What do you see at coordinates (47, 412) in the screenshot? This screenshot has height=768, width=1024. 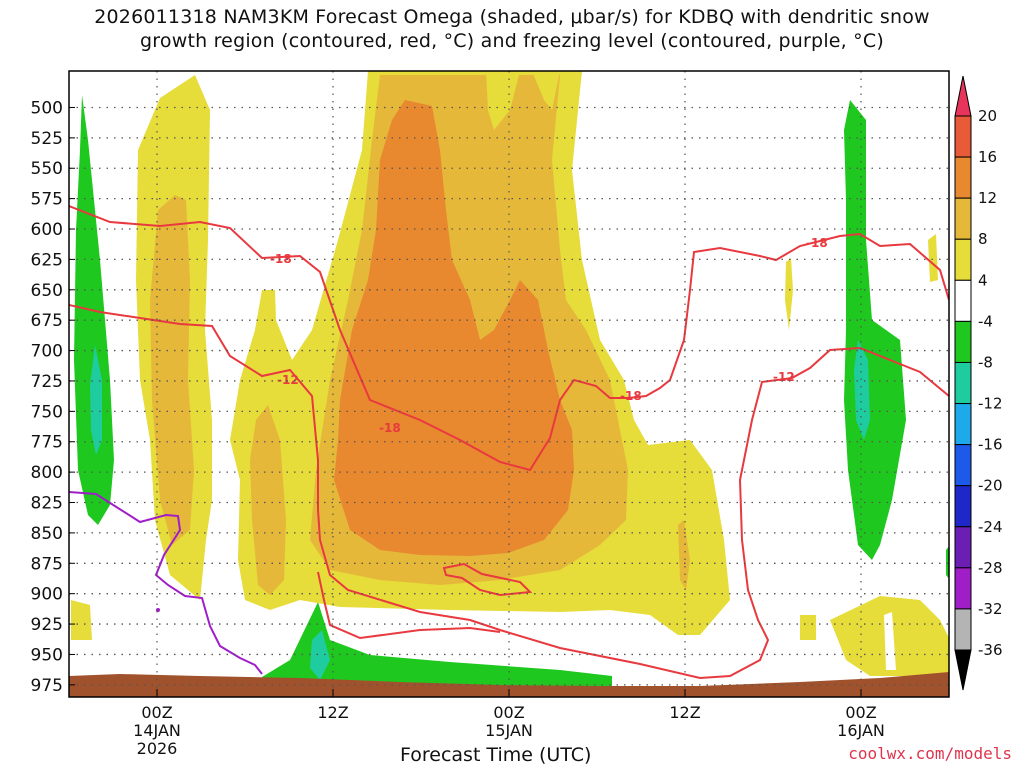 I see `y-tick-label: 750` at bounding box center [47, 412].